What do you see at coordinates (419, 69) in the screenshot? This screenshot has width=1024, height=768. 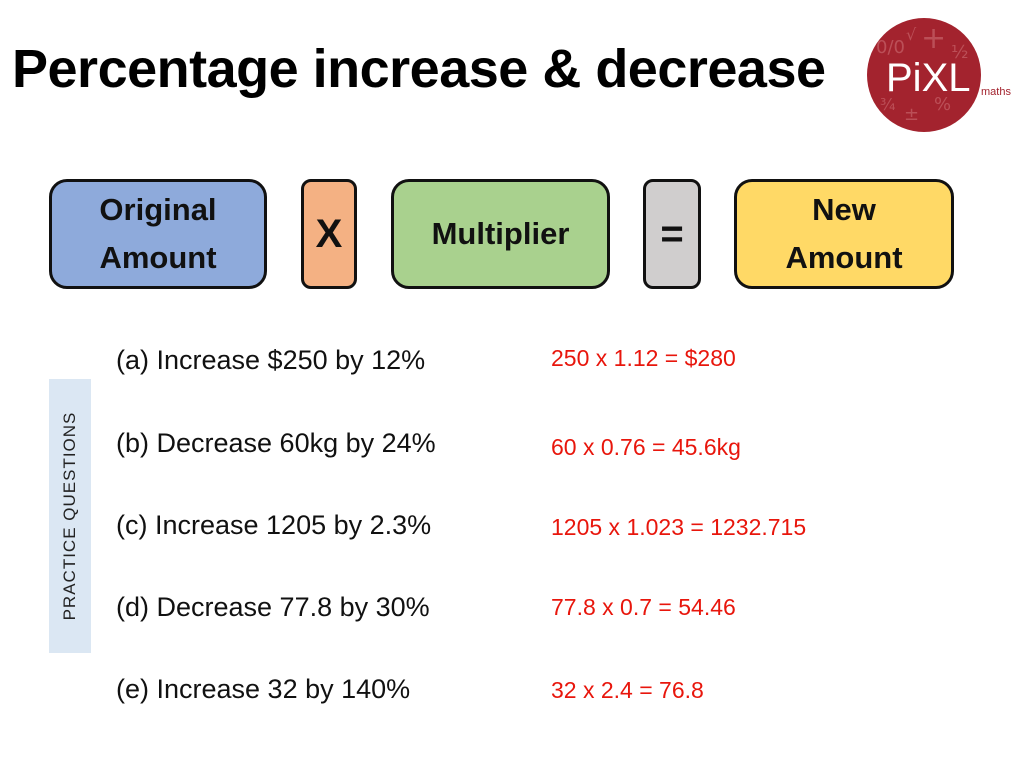 I see `page-title: Percentage increase & decrease` at bounding box center [419, 69].